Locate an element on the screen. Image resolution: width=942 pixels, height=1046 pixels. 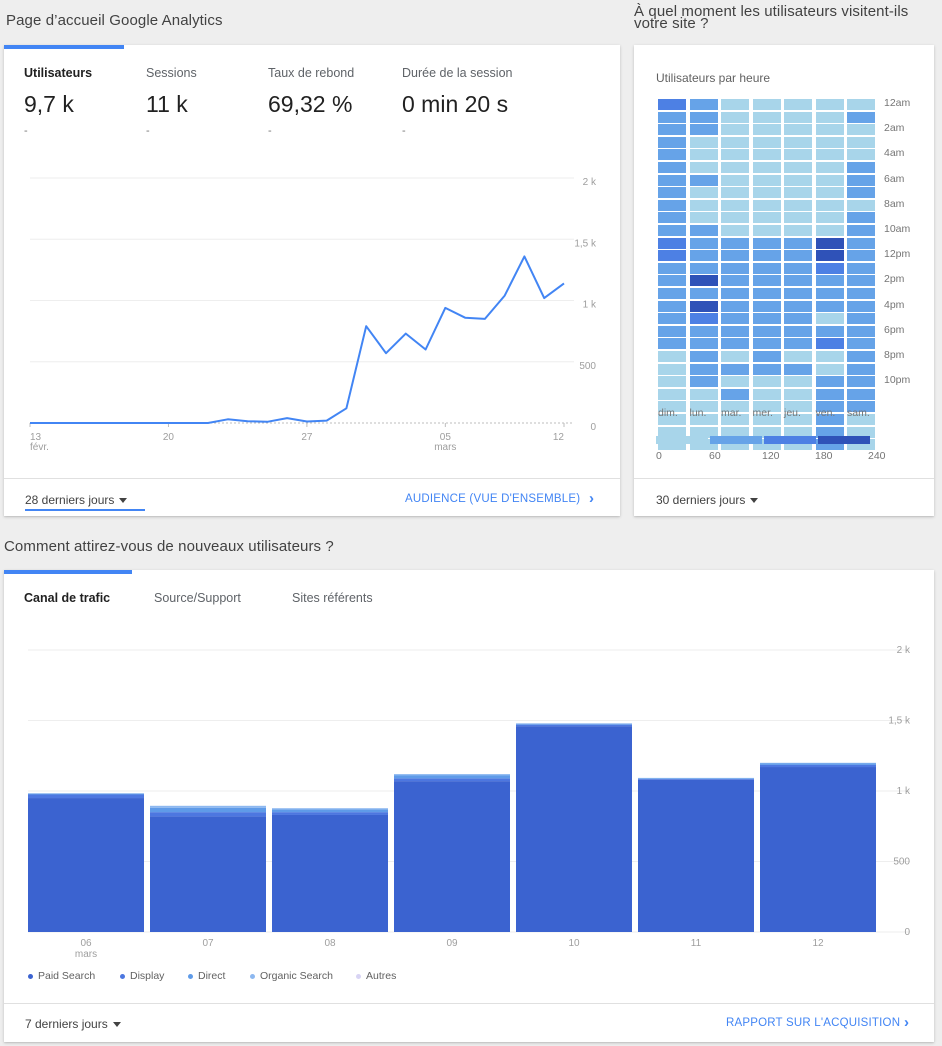
legend-item: Paid Search is located at coordinates (61, 976).